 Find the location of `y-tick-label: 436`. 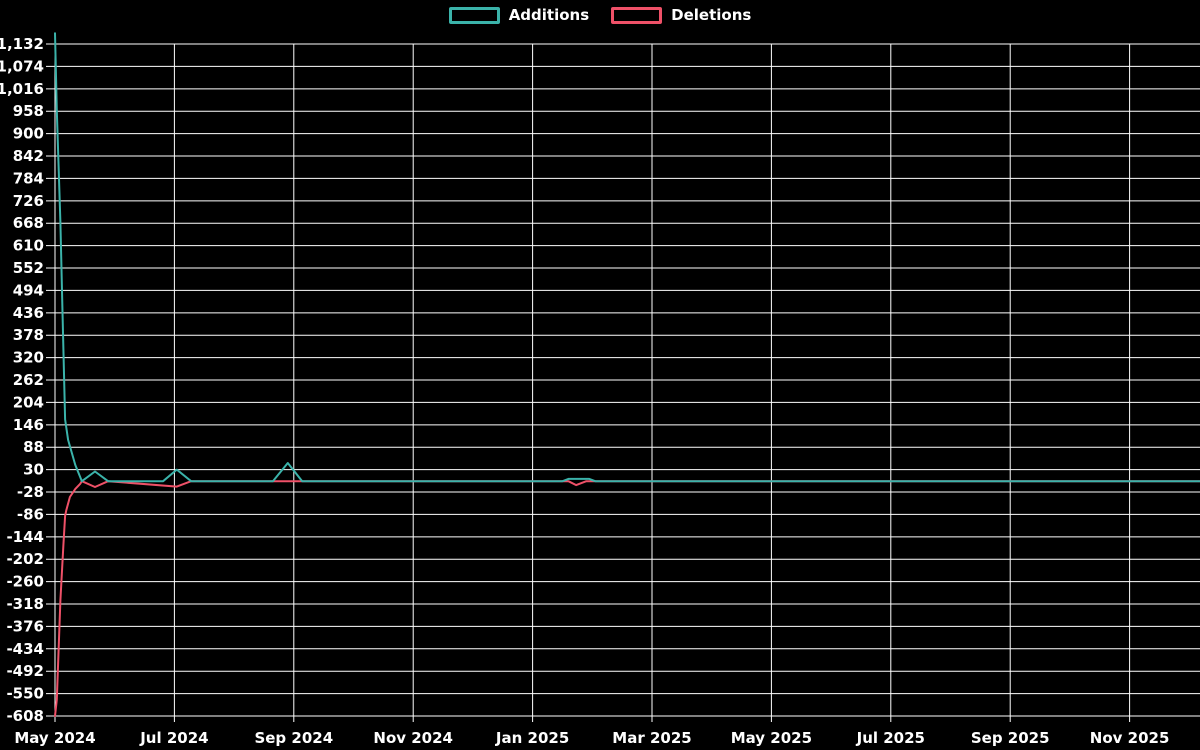

y-tick-label: 436 is located at coordinates (28, 313).